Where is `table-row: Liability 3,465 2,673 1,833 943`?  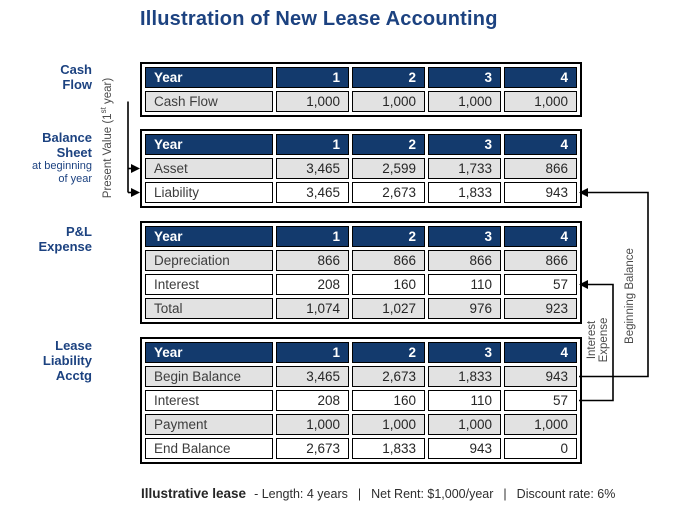
table-row: Liability 3,465 2,673 1,833 943 is located at coordinates (361, 192).